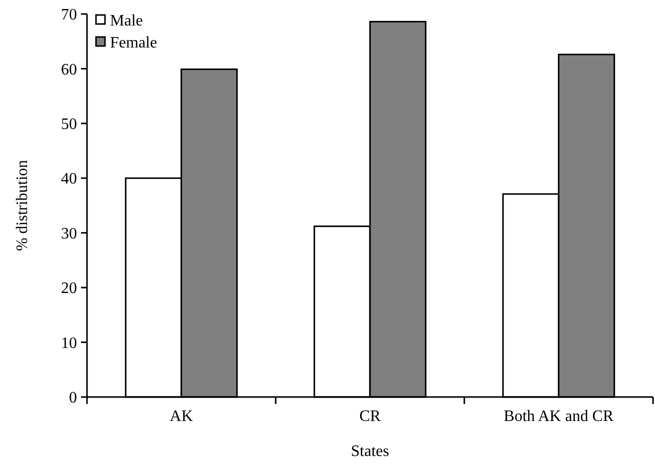 The width and height of the screenshot is (655, 466). Describe the element at coordinates (370, 416) in the screenshot. I see `x-tick-label: CR` at that location.